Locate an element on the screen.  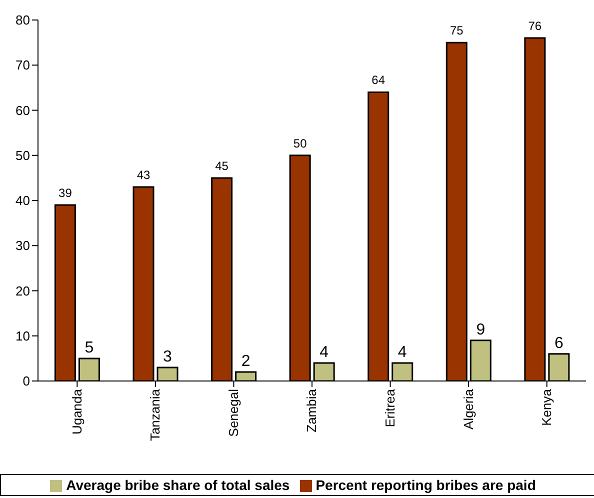
y-tick-label: 70 is located at coordinates (23, 65).